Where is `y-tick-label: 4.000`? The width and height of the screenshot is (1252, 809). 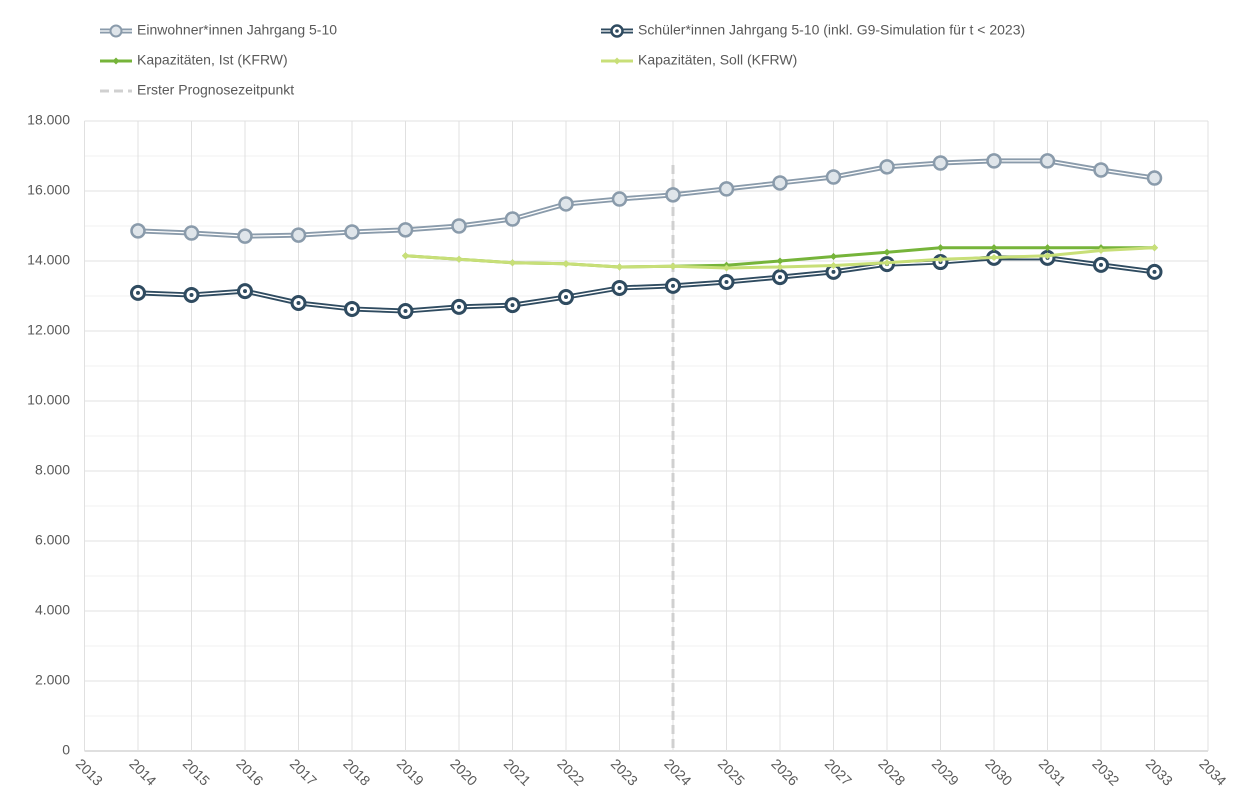
y-tick-label: 4.000 is located at coordinates (52, 610).